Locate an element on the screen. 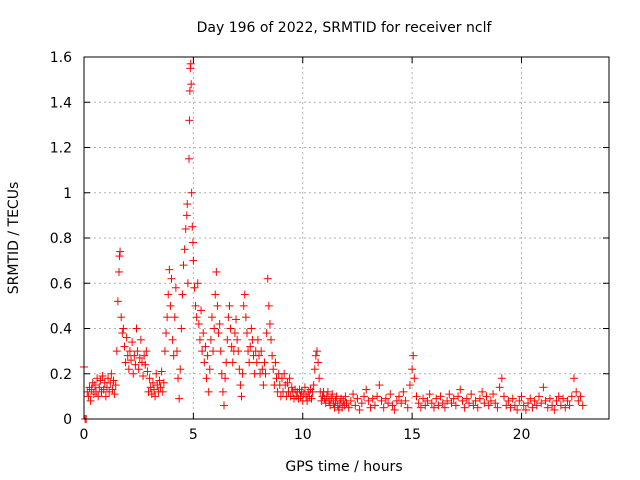 The image size is (640, 480). y-tick-label: 1.4 is located at coordinates (61, 103).